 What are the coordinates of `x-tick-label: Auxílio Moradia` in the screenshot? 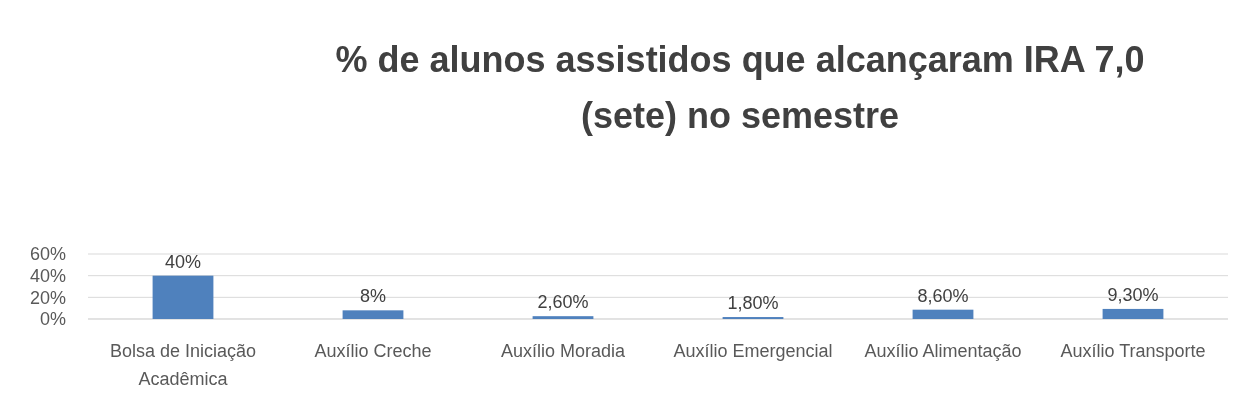 It's located at (563, 351).